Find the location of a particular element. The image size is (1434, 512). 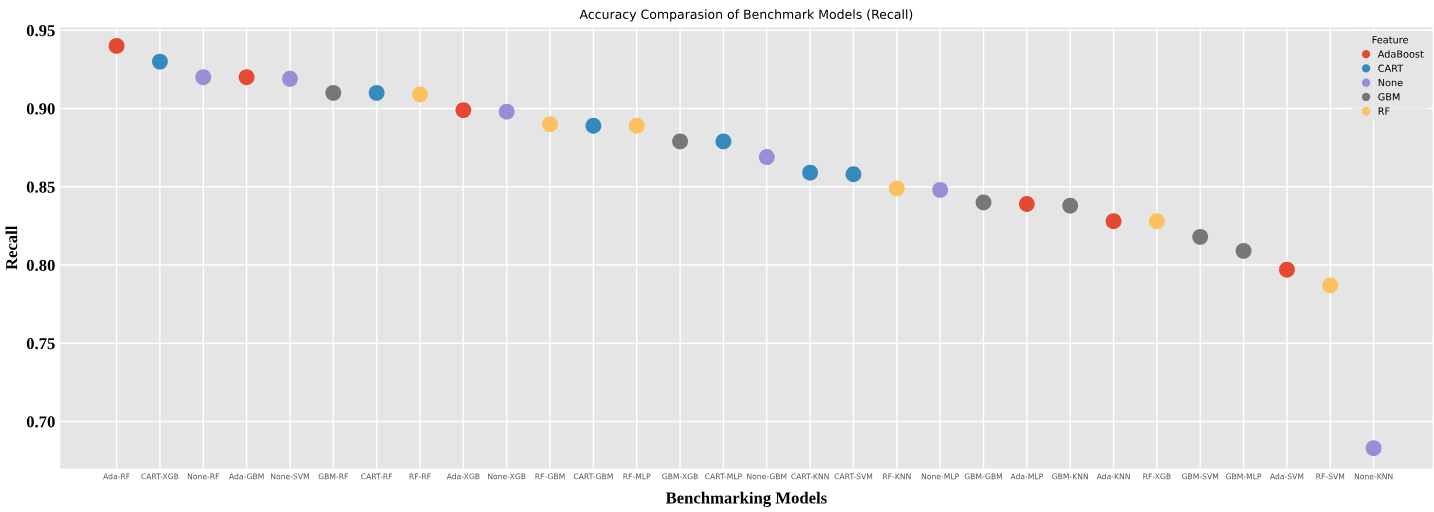

y-tick-label: 0.90 is located at coordinates (40, 109).